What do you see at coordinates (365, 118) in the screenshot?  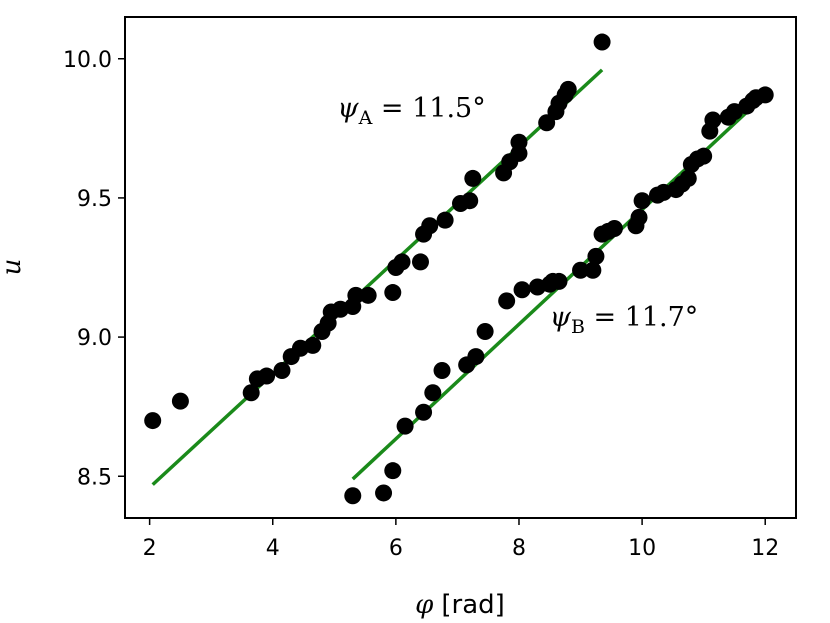 I see `annotation-psi-a-subscript: A` at bounding box center [365, 118].